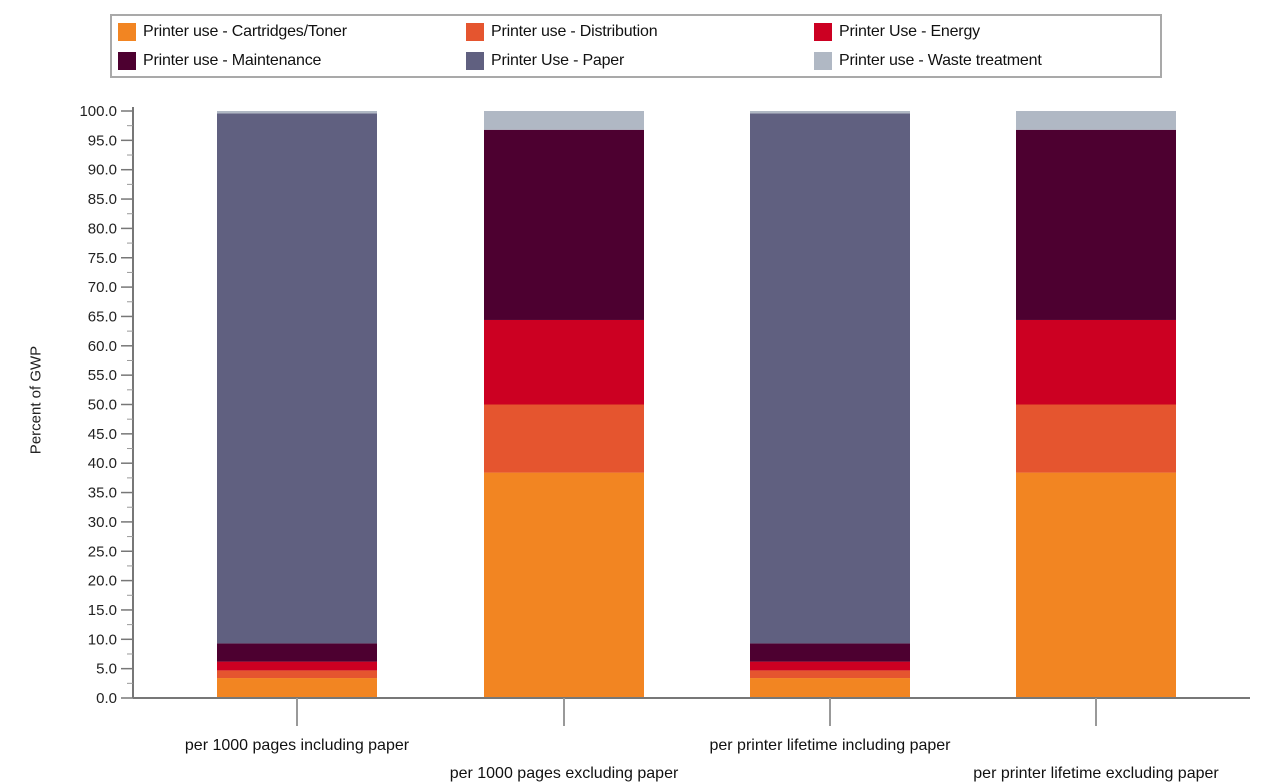 The width and height of the screenshot is (1276, 783). I want to click on legend-swatch-distribution, so click(475, 32).